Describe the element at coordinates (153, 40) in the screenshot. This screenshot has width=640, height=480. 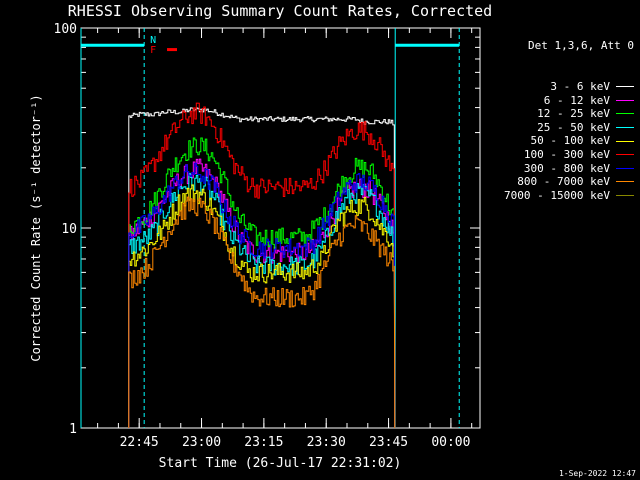
I see `night-label: N` at that location.